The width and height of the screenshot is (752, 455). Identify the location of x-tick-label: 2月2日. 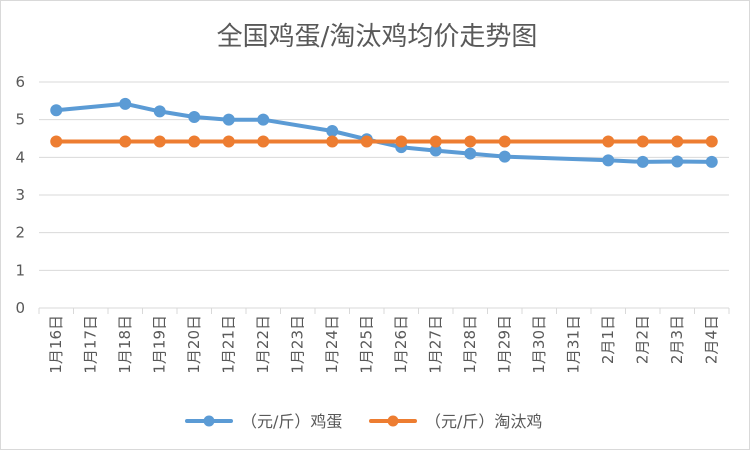
(642, 339).